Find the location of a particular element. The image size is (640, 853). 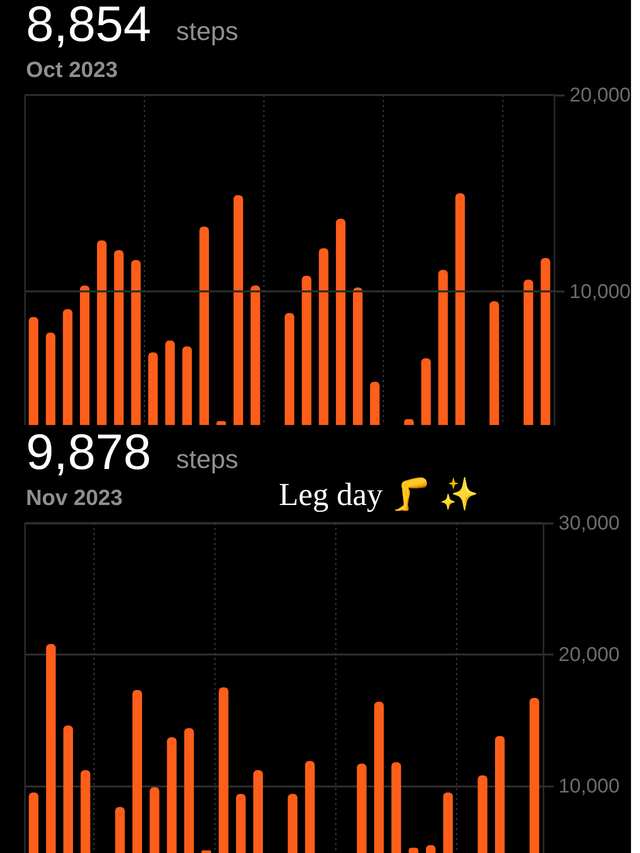

chart-title: 9,878 is located at coordinates (89, 452).